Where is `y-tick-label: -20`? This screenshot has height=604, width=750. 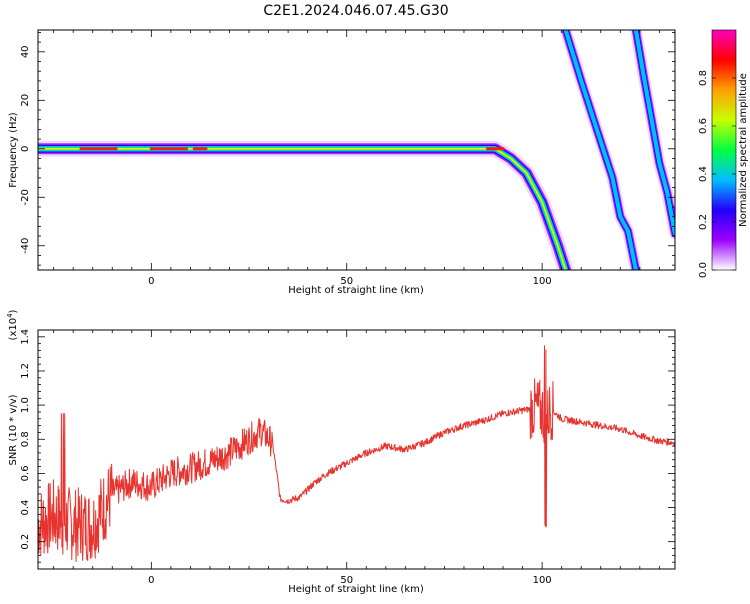 y-tick-label: -20 is located at coordinates (25, 197).